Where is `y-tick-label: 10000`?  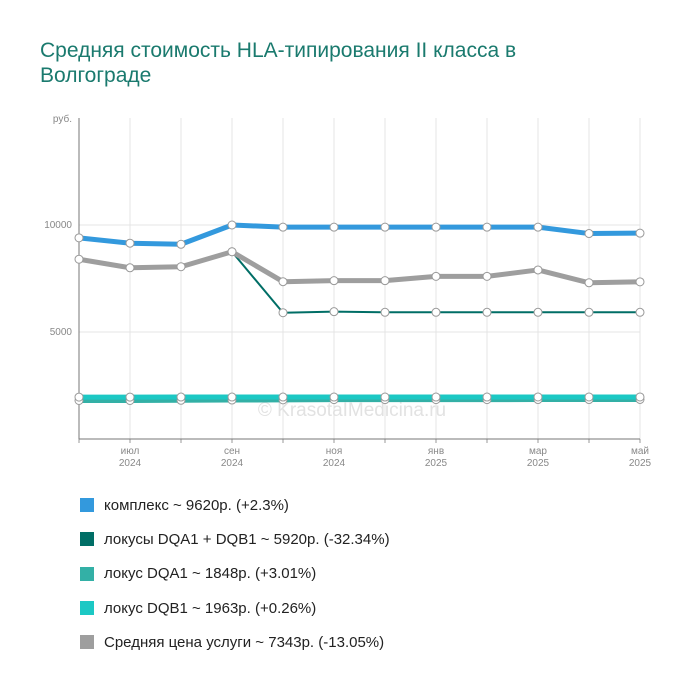
y-tick-label: 10000 is located at coordinates (58, 225).